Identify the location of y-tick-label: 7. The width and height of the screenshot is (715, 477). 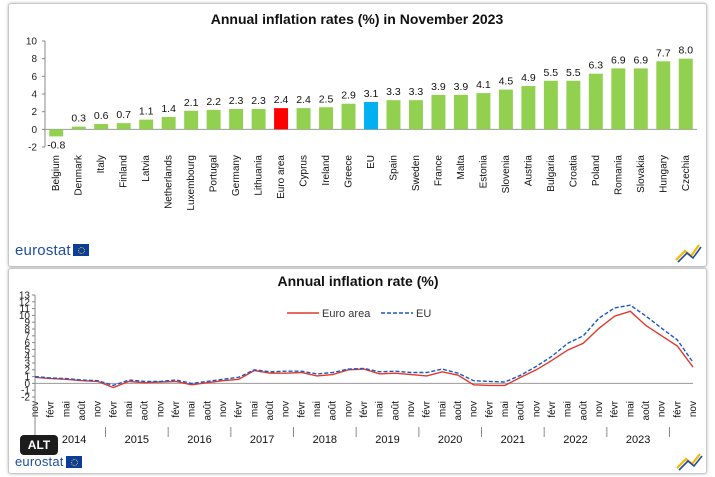
(27, 336).